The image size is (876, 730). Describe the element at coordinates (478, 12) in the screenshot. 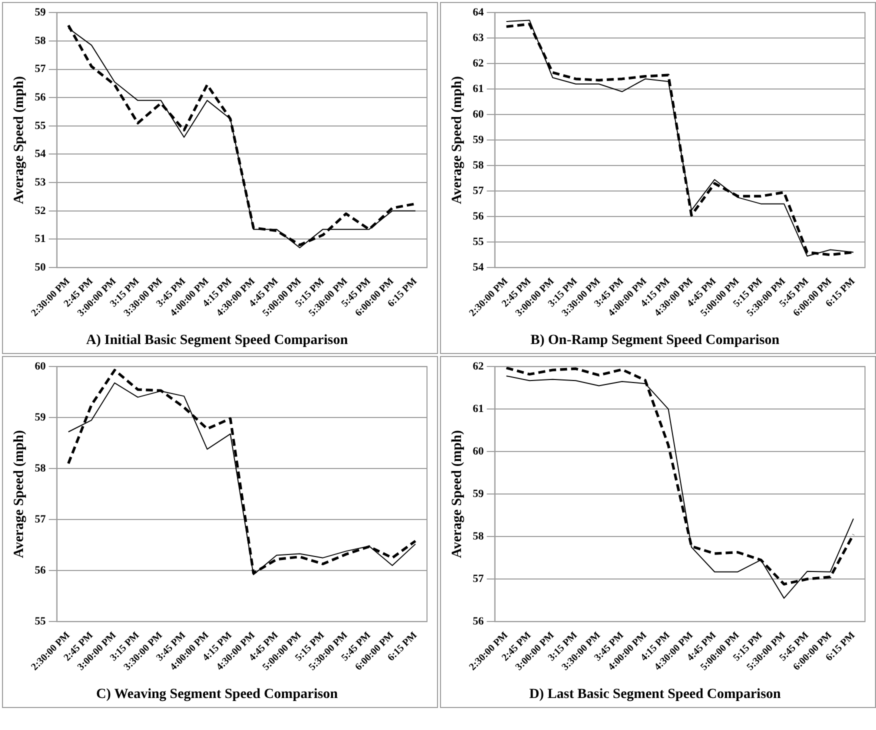

I see `y-tick-label: 64` at that location.